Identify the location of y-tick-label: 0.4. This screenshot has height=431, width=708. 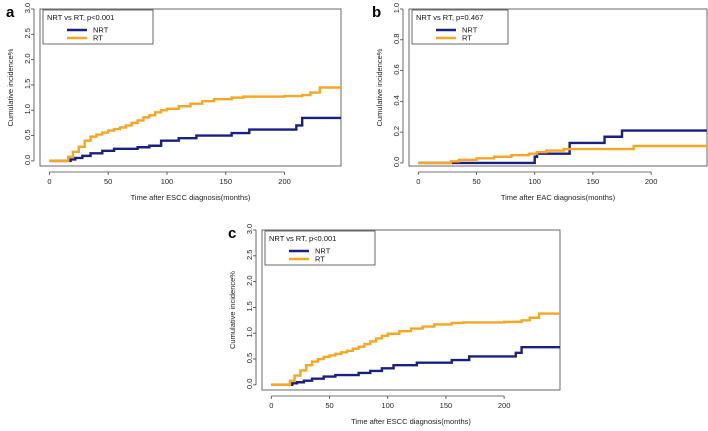
(396, 100).